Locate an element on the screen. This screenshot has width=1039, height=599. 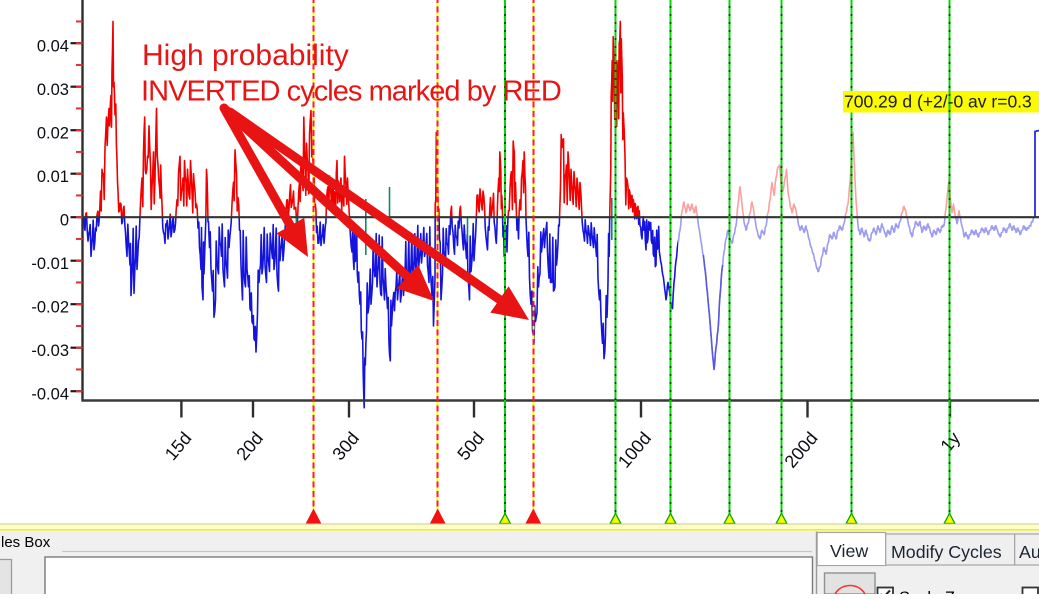
svg-text: 700.29 d (+2/-0 av r=0.3 is located at coordinates (938, 102).